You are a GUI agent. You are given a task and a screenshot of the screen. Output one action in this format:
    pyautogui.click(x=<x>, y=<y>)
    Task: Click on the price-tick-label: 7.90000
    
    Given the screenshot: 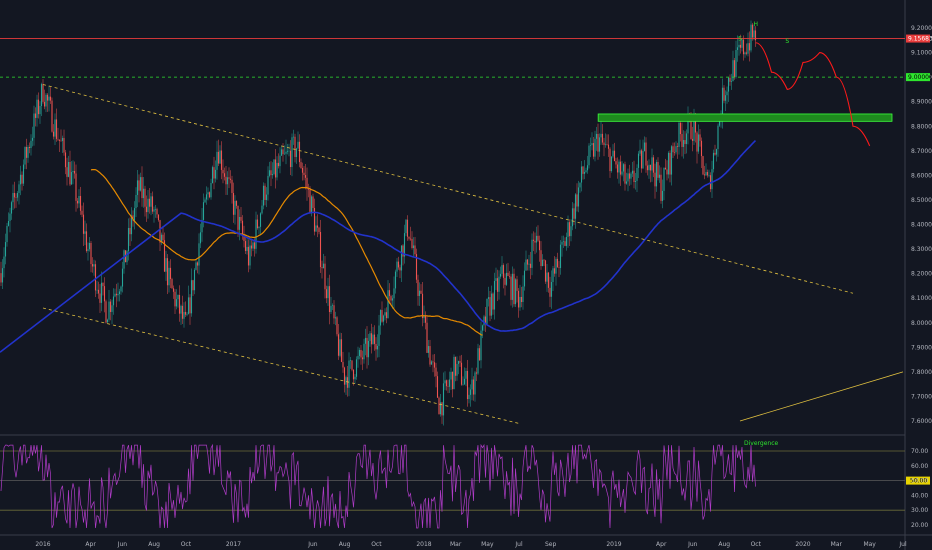 What is the action you would take?
    pyautogui.click(x=921, y=347)
    